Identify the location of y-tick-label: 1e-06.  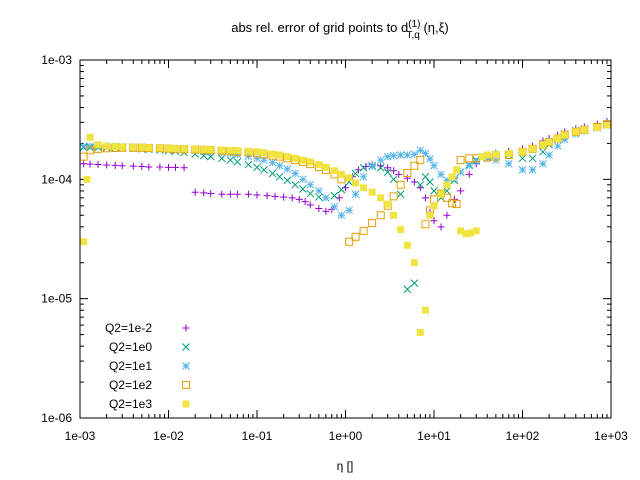
(56, 418).